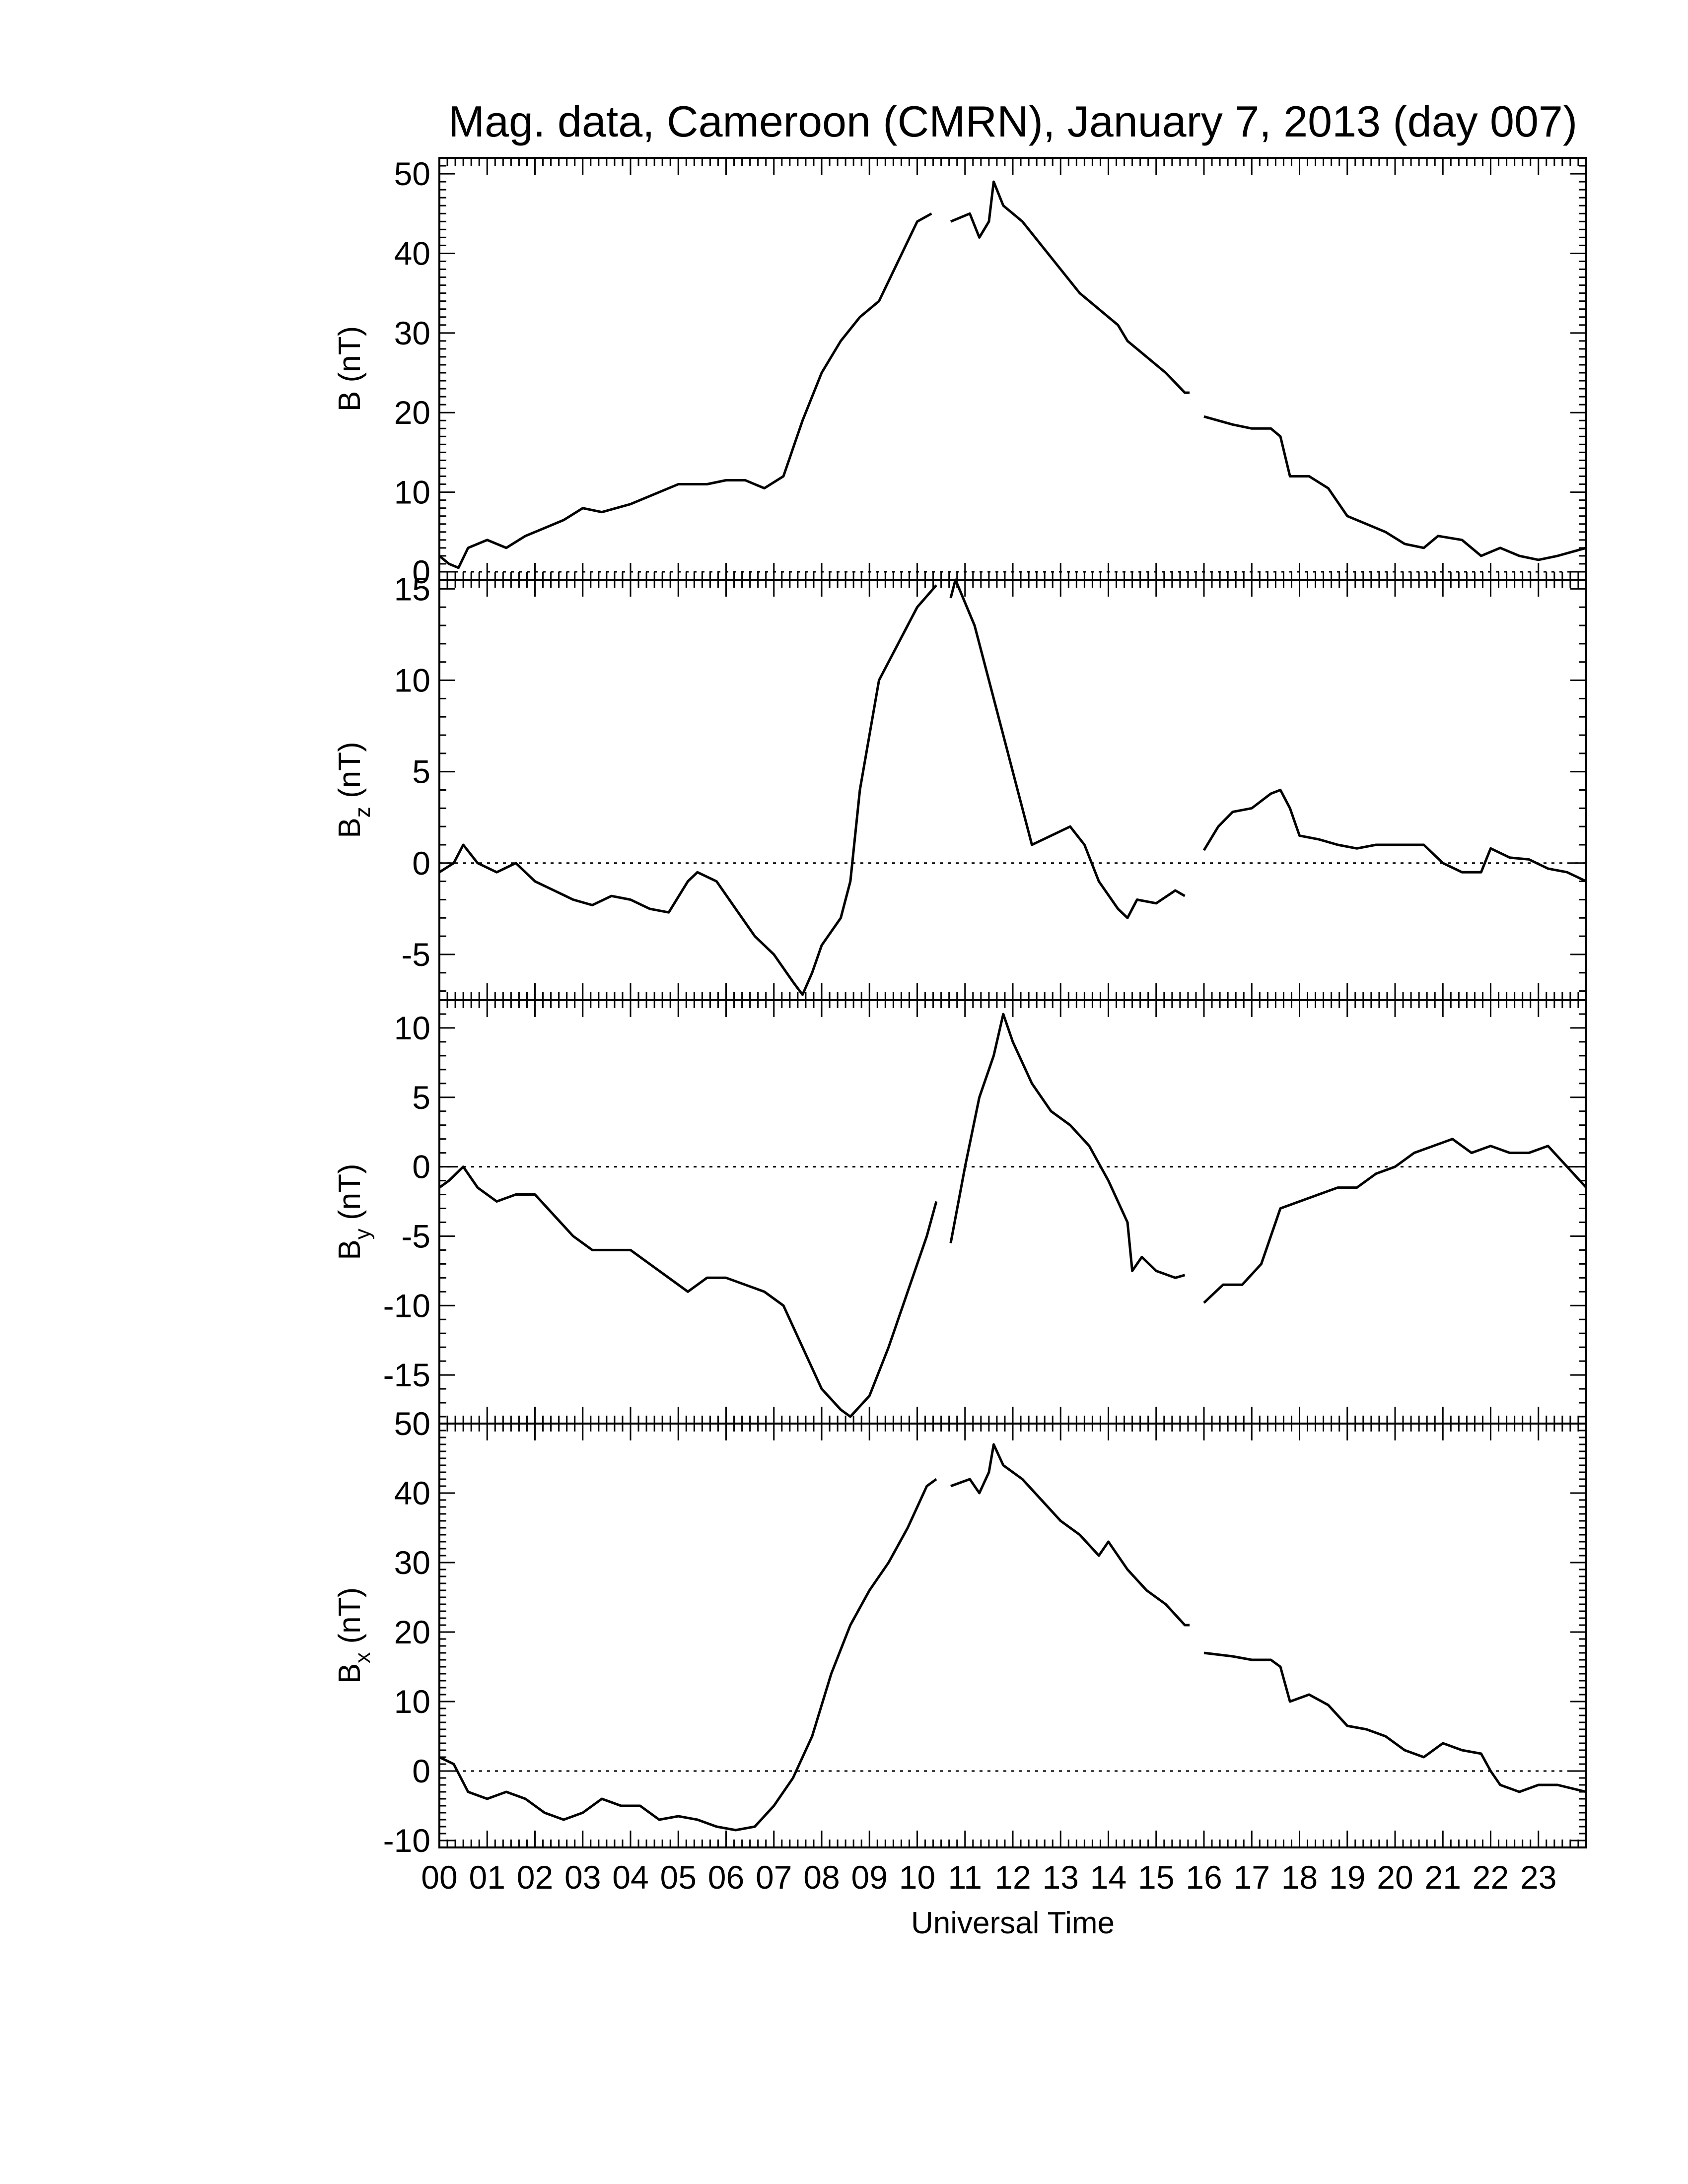 This screenshot has height=2184, width=1688. What do you see at coordinates (487, 1877) in the screenshot?
I see `x-tick-label: 01` at bounding box center [487, 1877].